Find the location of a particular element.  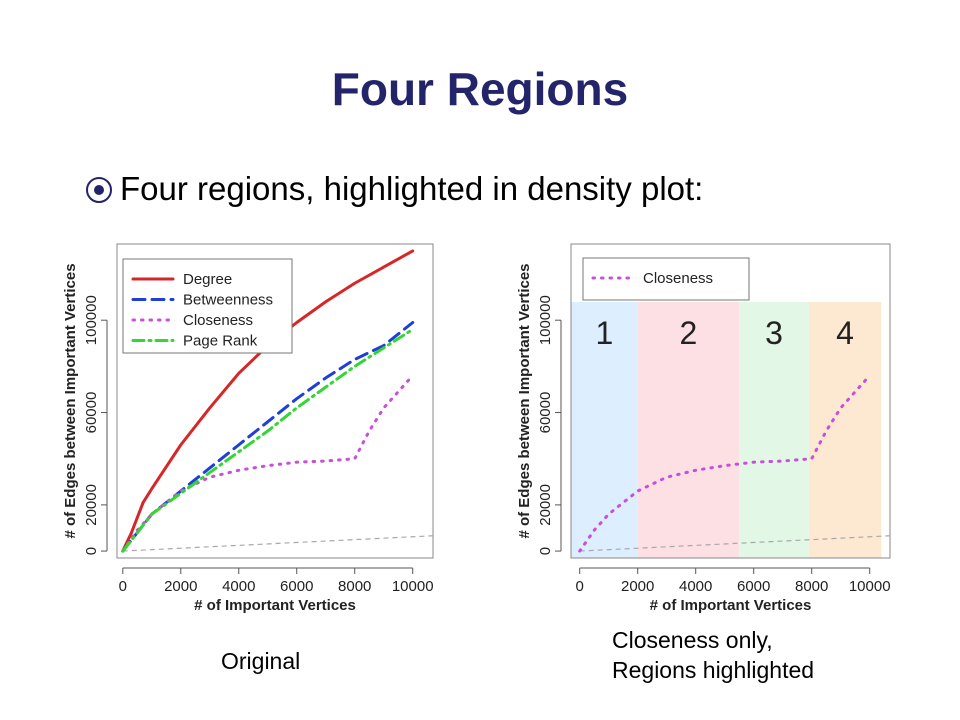

legend-label-betweenness: Betweenness is located at coordinates (228, 300).